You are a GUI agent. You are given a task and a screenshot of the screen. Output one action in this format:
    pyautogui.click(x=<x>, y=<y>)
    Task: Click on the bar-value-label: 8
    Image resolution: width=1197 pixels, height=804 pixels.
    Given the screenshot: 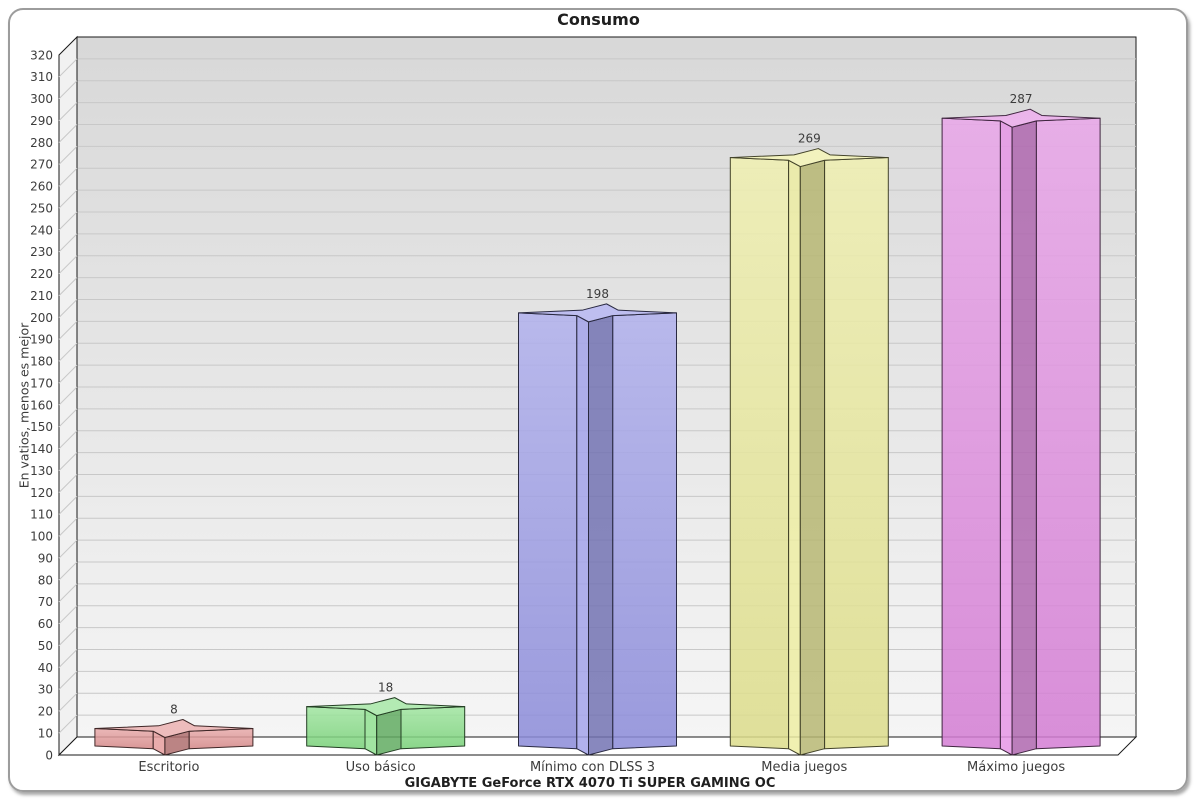 What is the action you would take?
    pyautogui.click(x=174, y=710)
    